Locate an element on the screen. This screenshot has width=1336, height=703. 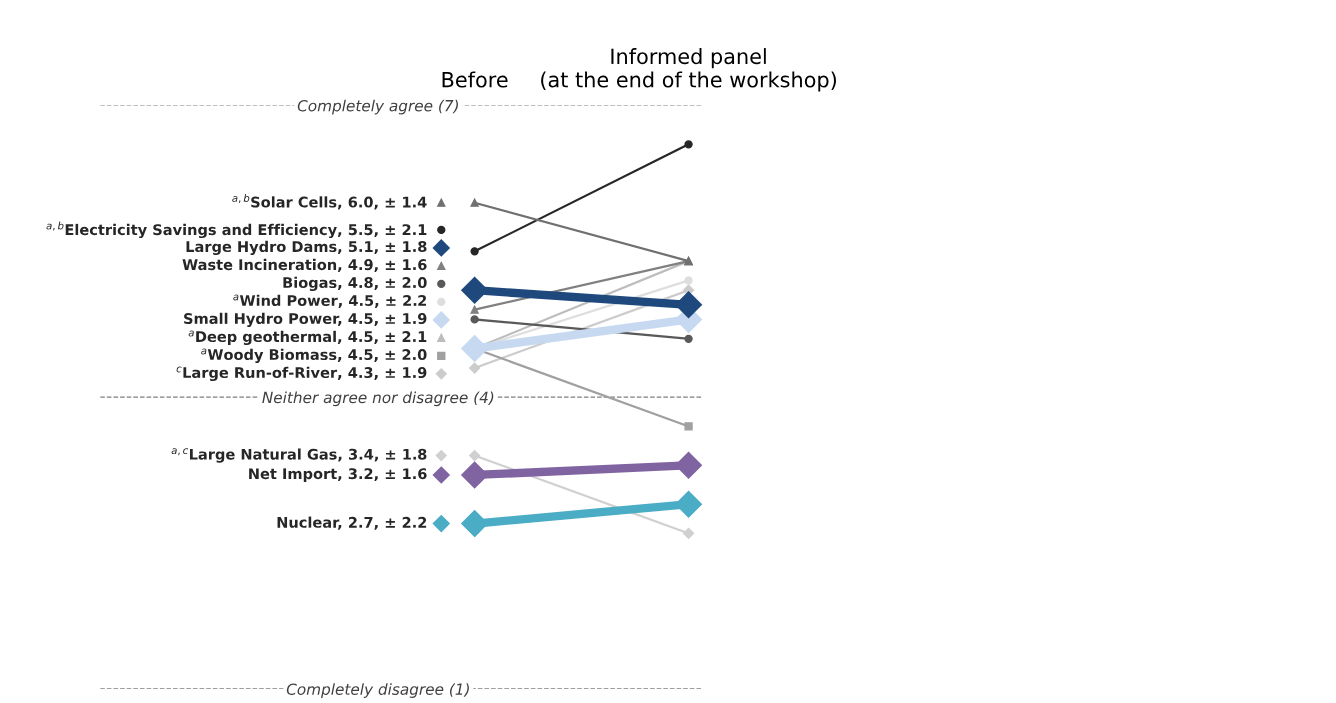
legend-label: Nuclear, 2.7, ± 2.2 is located at coordinates (352, 523).